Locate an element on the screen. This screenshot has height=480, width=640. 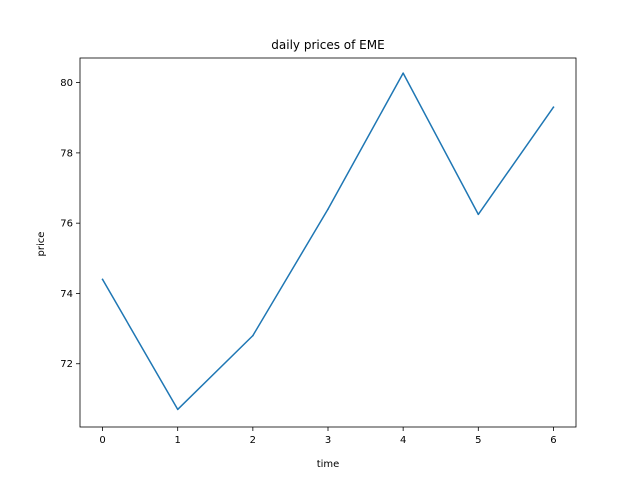
chart-title: daily prices of EME is located at coordinates (327, 45).